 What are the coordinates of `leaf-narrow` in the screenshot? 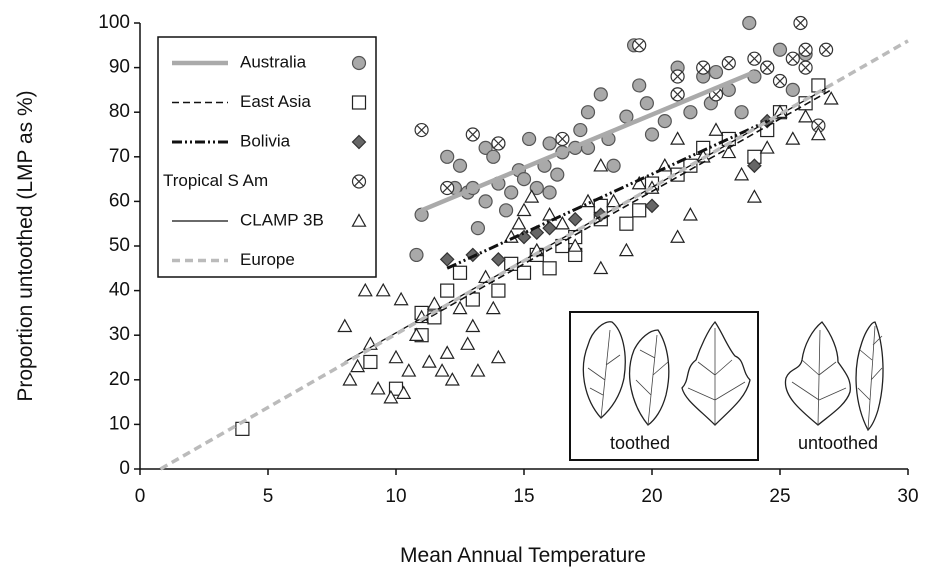 It's located at (869, 376).